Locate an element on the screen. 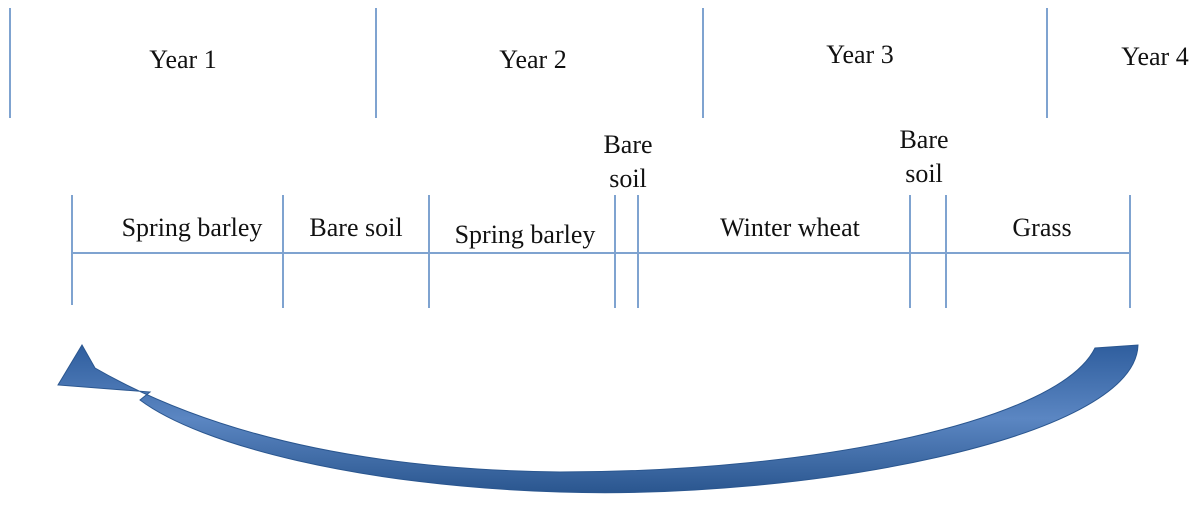 The height and width of the screenshot is (520, 1198). crop-label: Winter wheat is located at coordinates (790, 227).